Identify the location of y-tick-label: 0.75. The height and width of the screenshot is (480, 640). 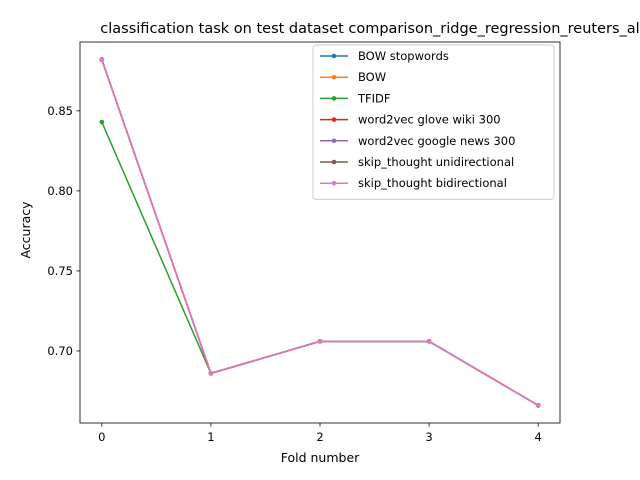
(60, 271).